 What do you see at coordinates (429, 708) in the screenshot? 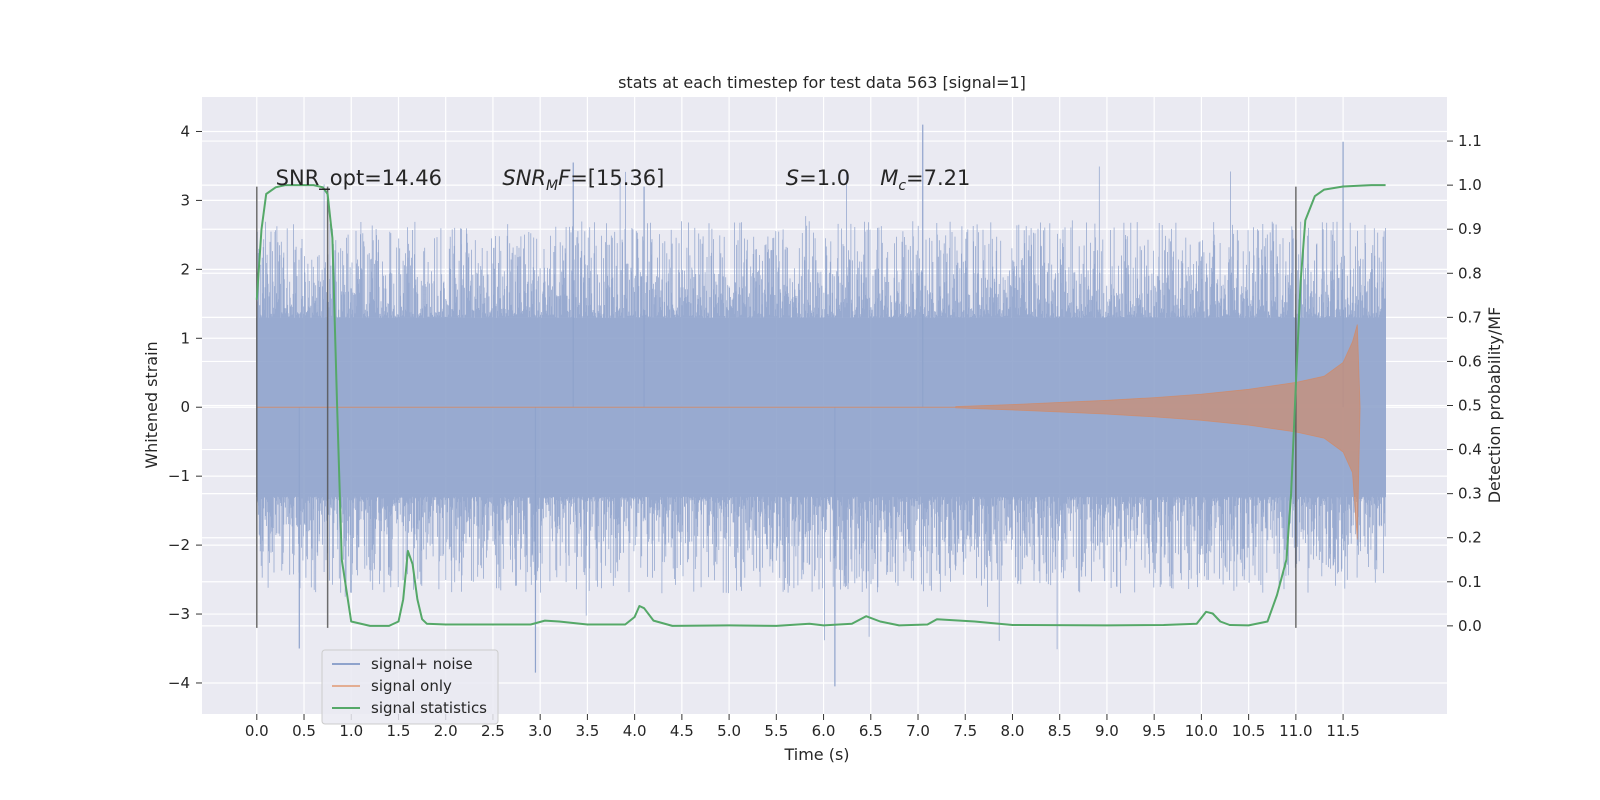
I see `legend-label-stat: signal statistics` at bounding box center [429, 708].